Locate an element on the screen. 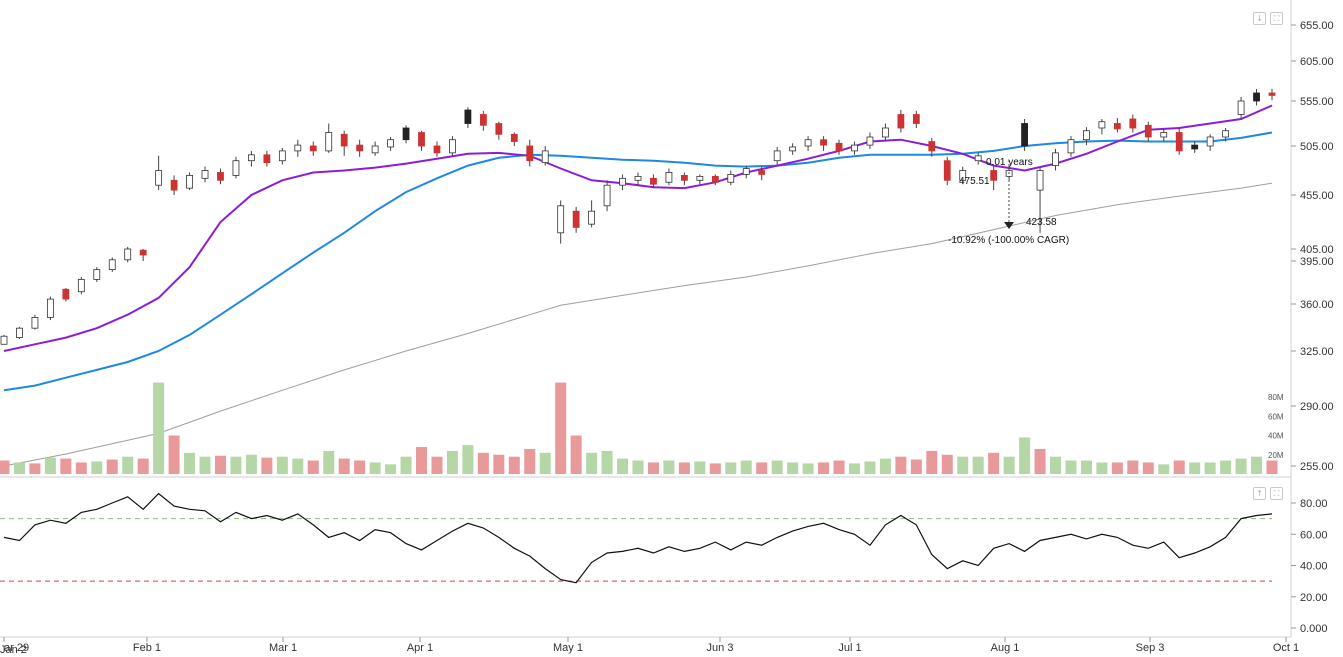 This screenshot has width=1343, height=657. price-tick-label: 505.00 is located at coordinates (1317, 147).